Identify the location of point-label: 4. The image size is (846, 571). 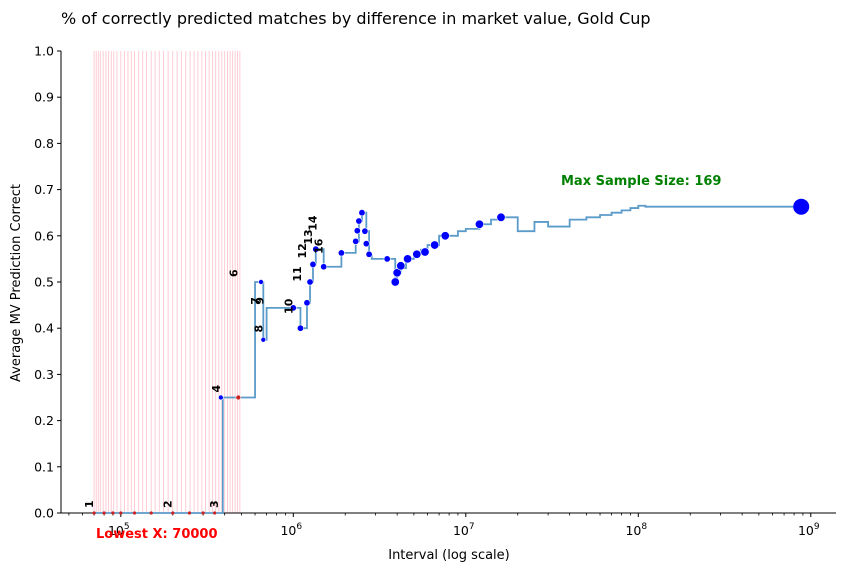
(216, 389).